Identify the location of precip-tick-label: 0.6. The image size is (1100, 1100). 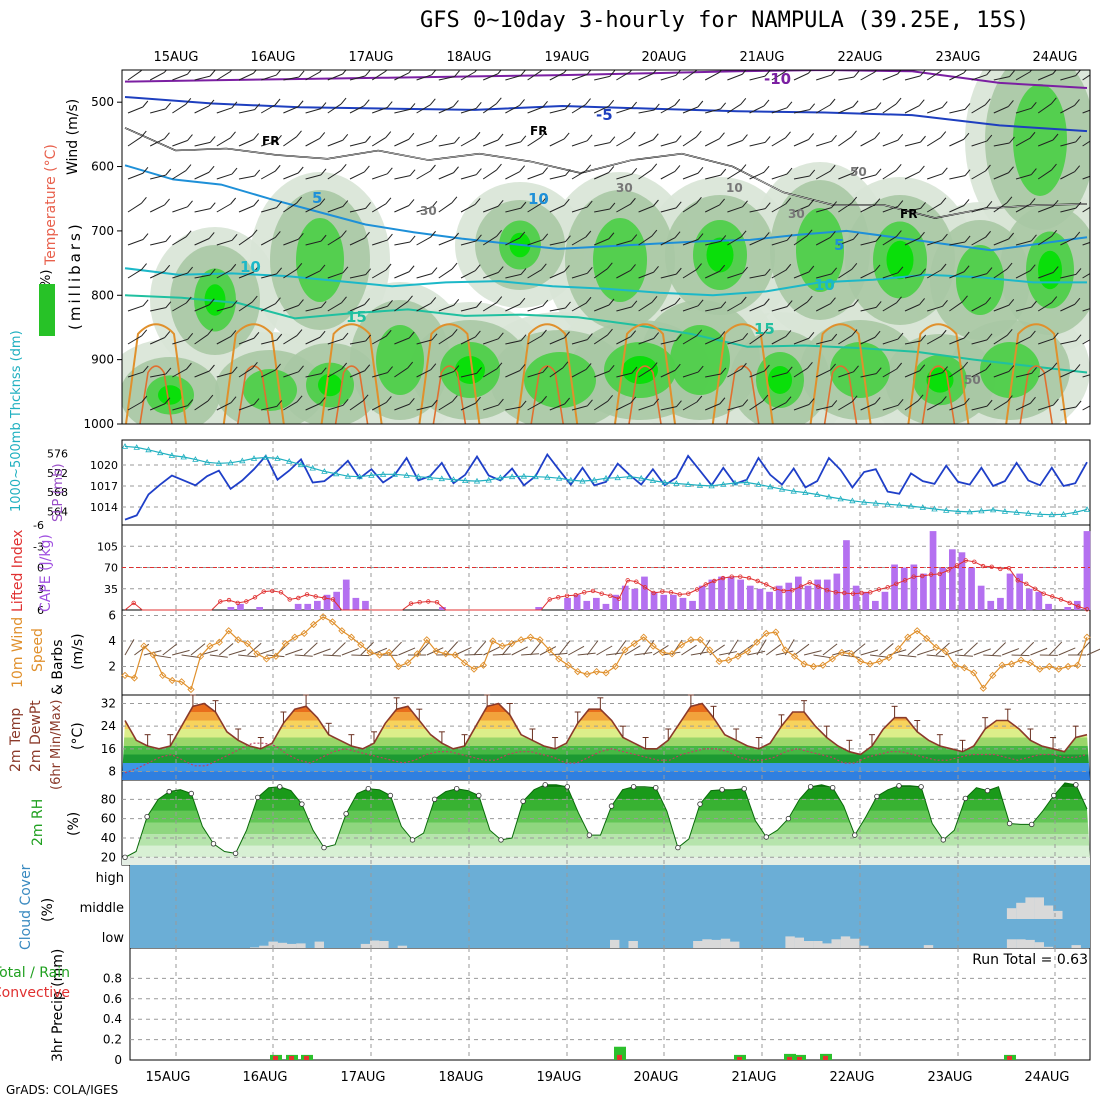
(112, 999).